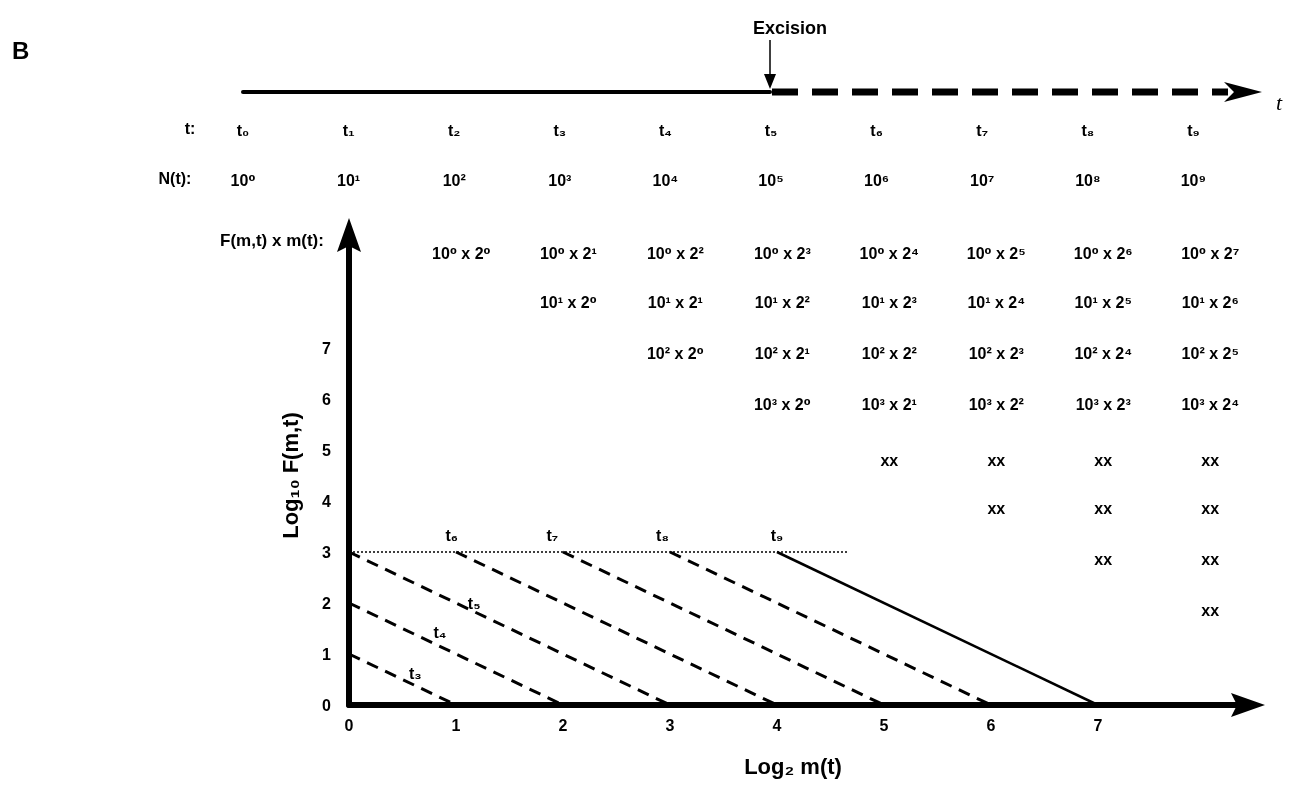 This screenshot has height=785, width=1292. What do you see at coordinates (1210, 302) in the screenshot?
I see `annotation: 10¹ x 2⁶` at bounding box center [1210, 302].